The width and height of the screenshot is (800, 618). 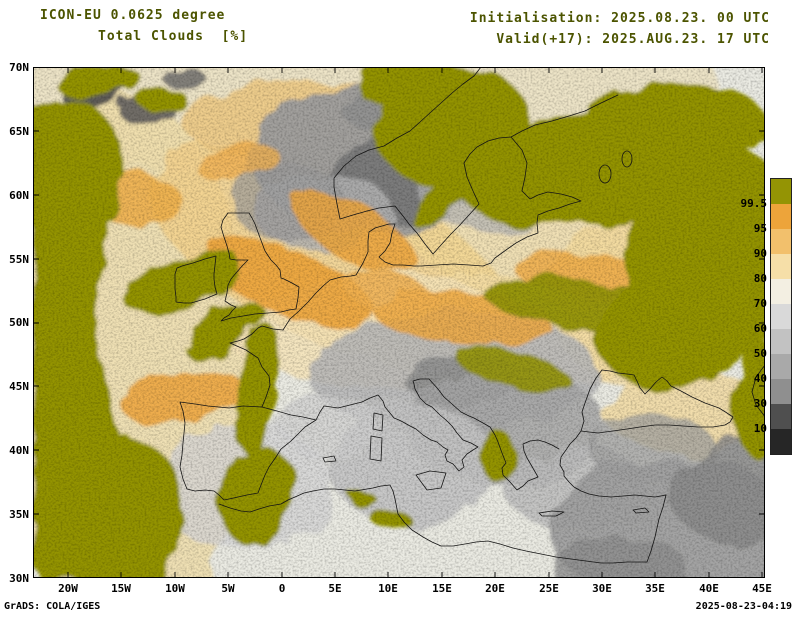 I want to click on lat-tick-label: 45N, so click(x=19, y=386).